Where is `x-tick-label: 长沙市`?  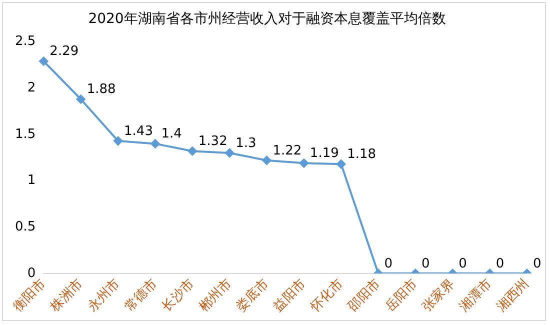
x-tick-label: 长沙市 is located at coordinates (178, 295).